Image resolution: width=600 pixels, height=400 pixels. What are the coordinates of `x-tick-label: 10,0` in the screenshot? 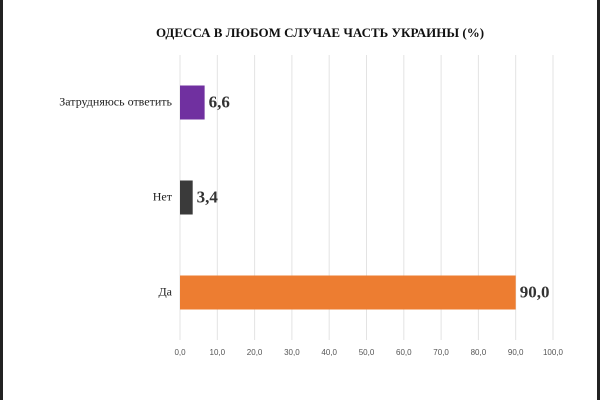 It's located at (218, 352).